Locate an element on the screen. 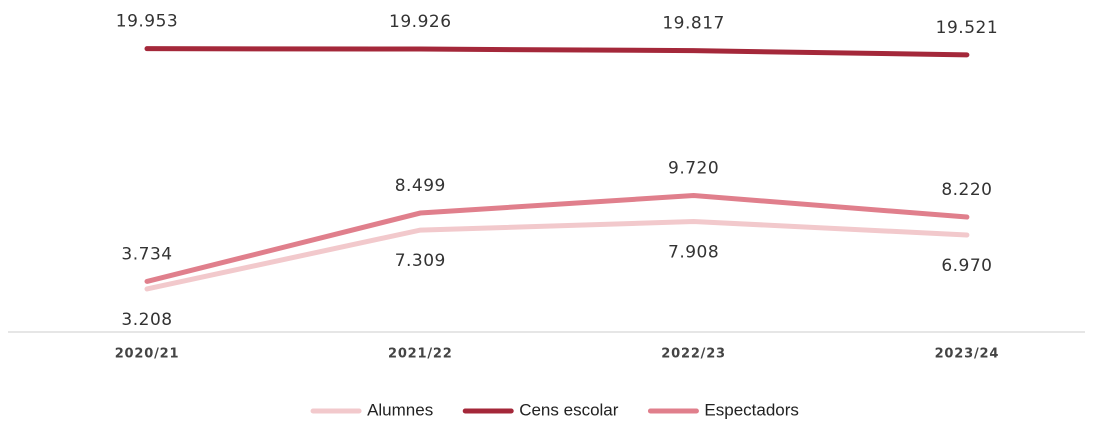  data-label: 3.208 is located at coordinates (146, 320).